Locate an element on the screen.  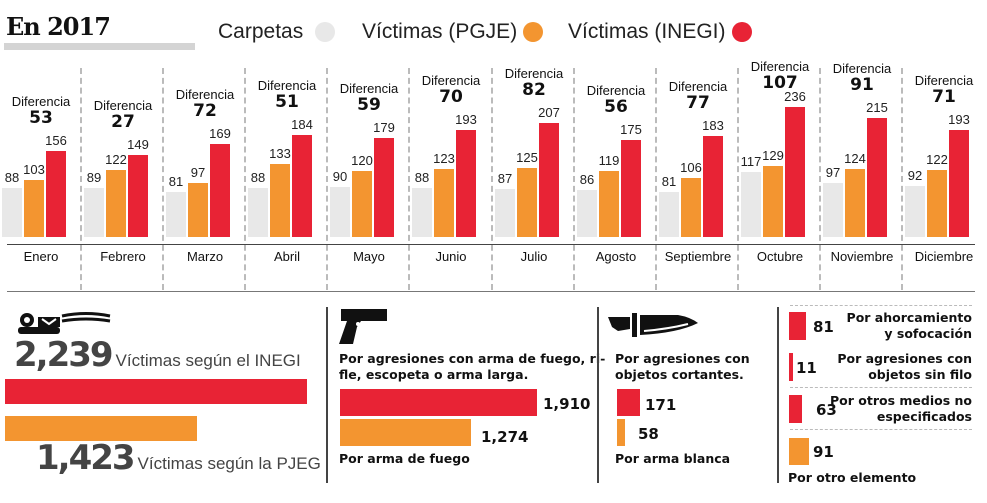
bar-value-label: 207 is located at coordinates (549, 112).